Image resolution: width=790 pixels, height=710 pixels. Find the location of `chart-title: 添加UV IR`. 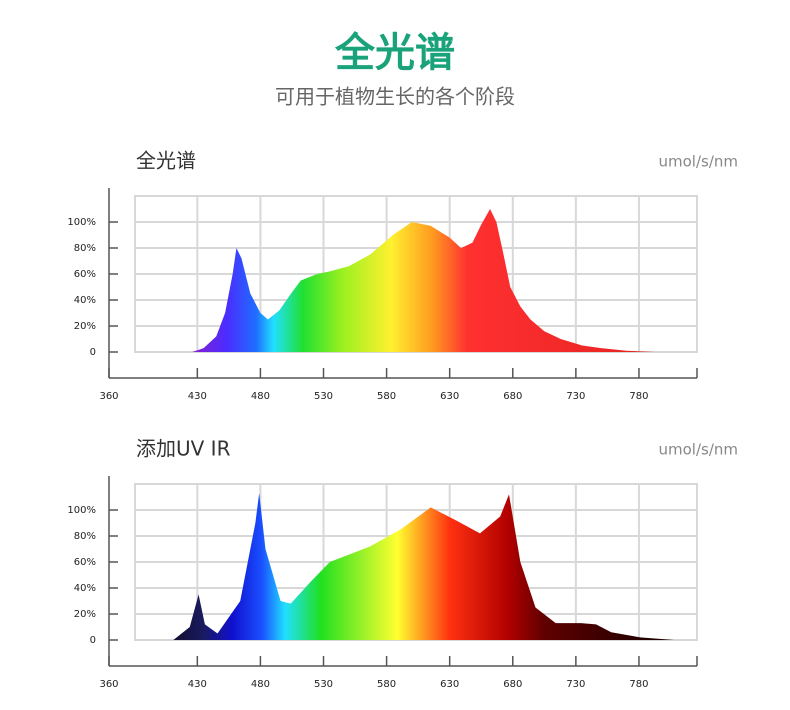

chart-title: 添加UV IR is located at coordinates (183, 449).